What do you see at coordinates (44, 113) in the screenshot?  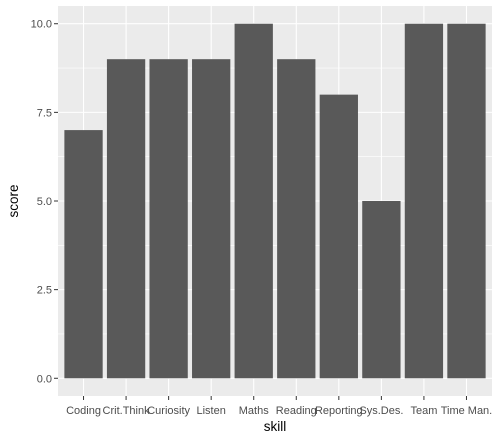 I see `y-tick-label: 7.5` at bounding box center [44, 113].